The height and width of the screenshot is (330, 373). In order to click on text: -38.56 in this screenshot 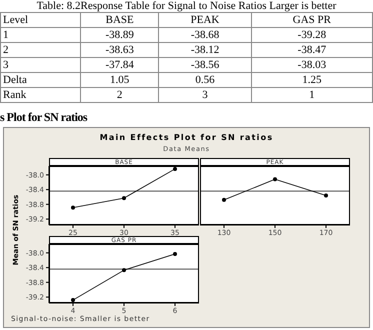, I will do `click(205, 65)`.